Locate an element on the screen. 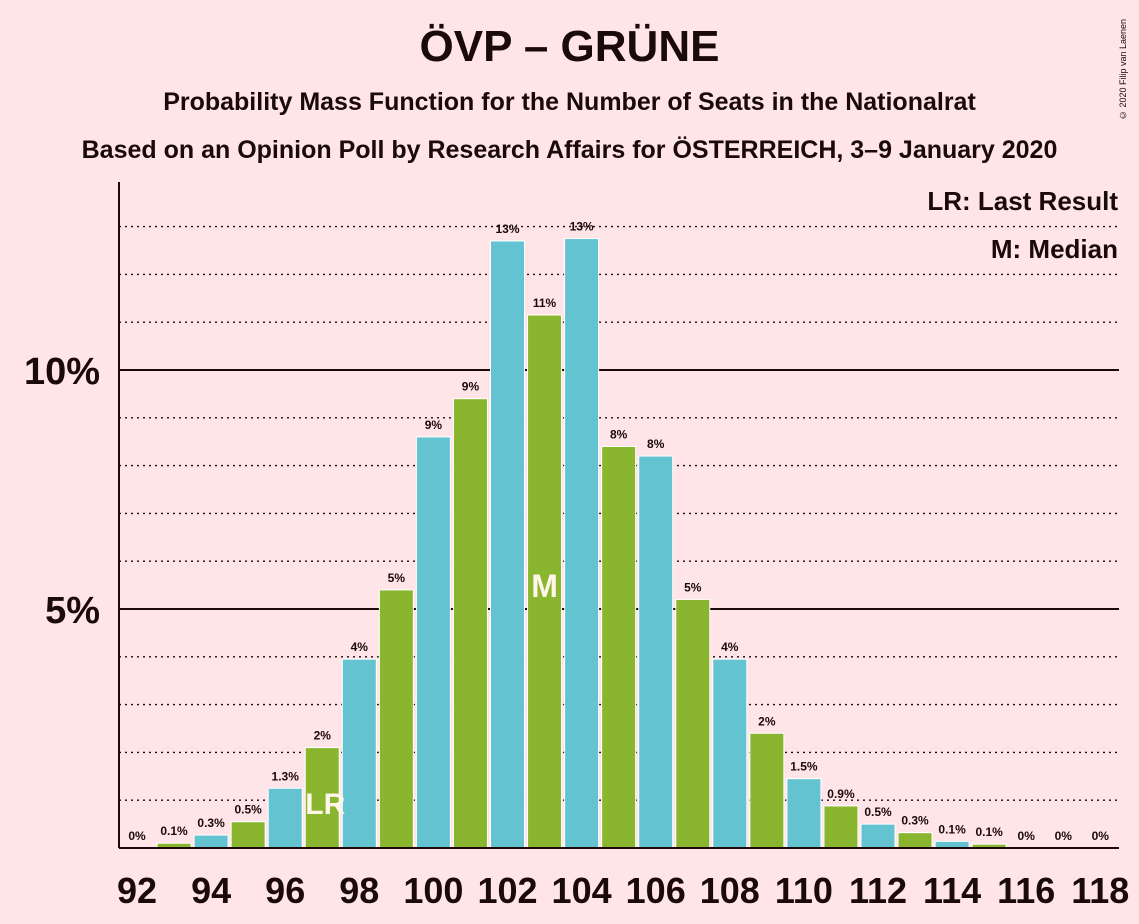 The image size is (1139, 924). data-label-92: 0% is located at coordinates (137, 836).